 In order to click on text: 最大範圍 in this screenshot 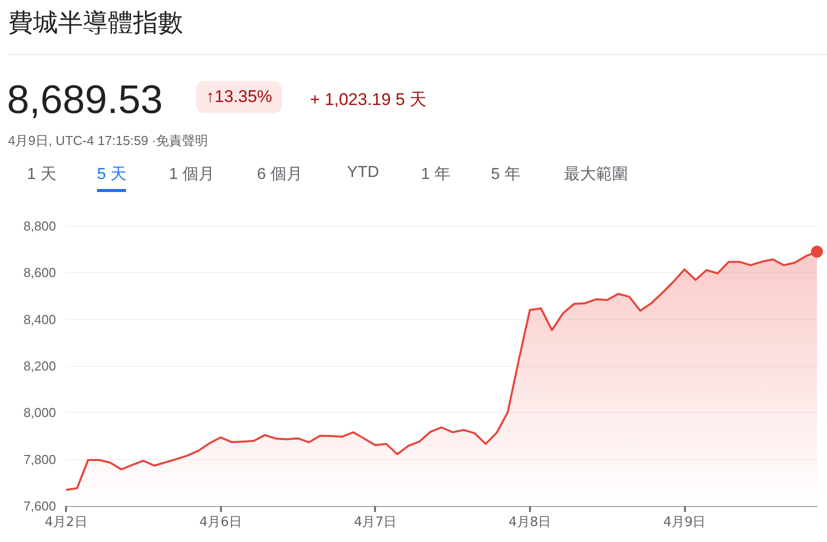, I will do `click(596, 174)`.